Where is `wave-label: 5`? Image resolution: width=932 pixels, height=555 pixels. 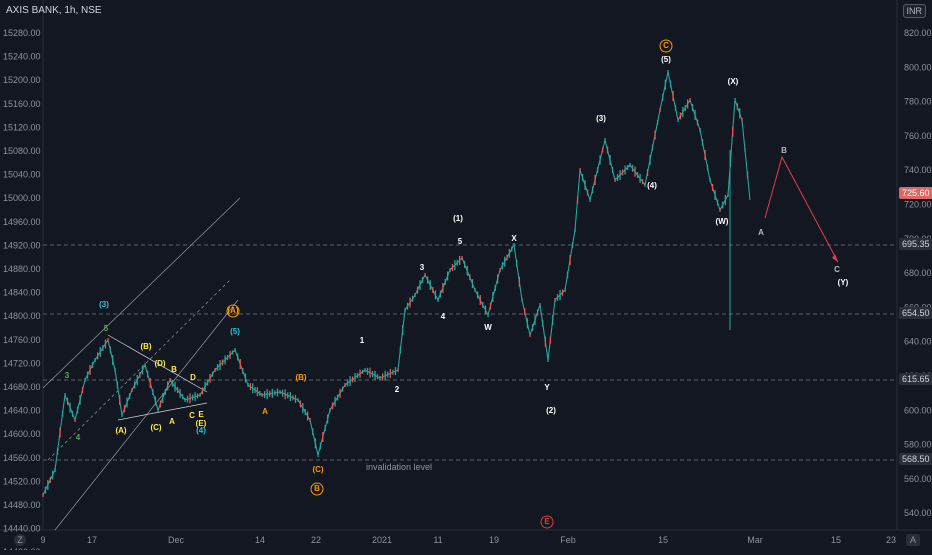
wave-label: 5 is located at coordinates (460, 241).